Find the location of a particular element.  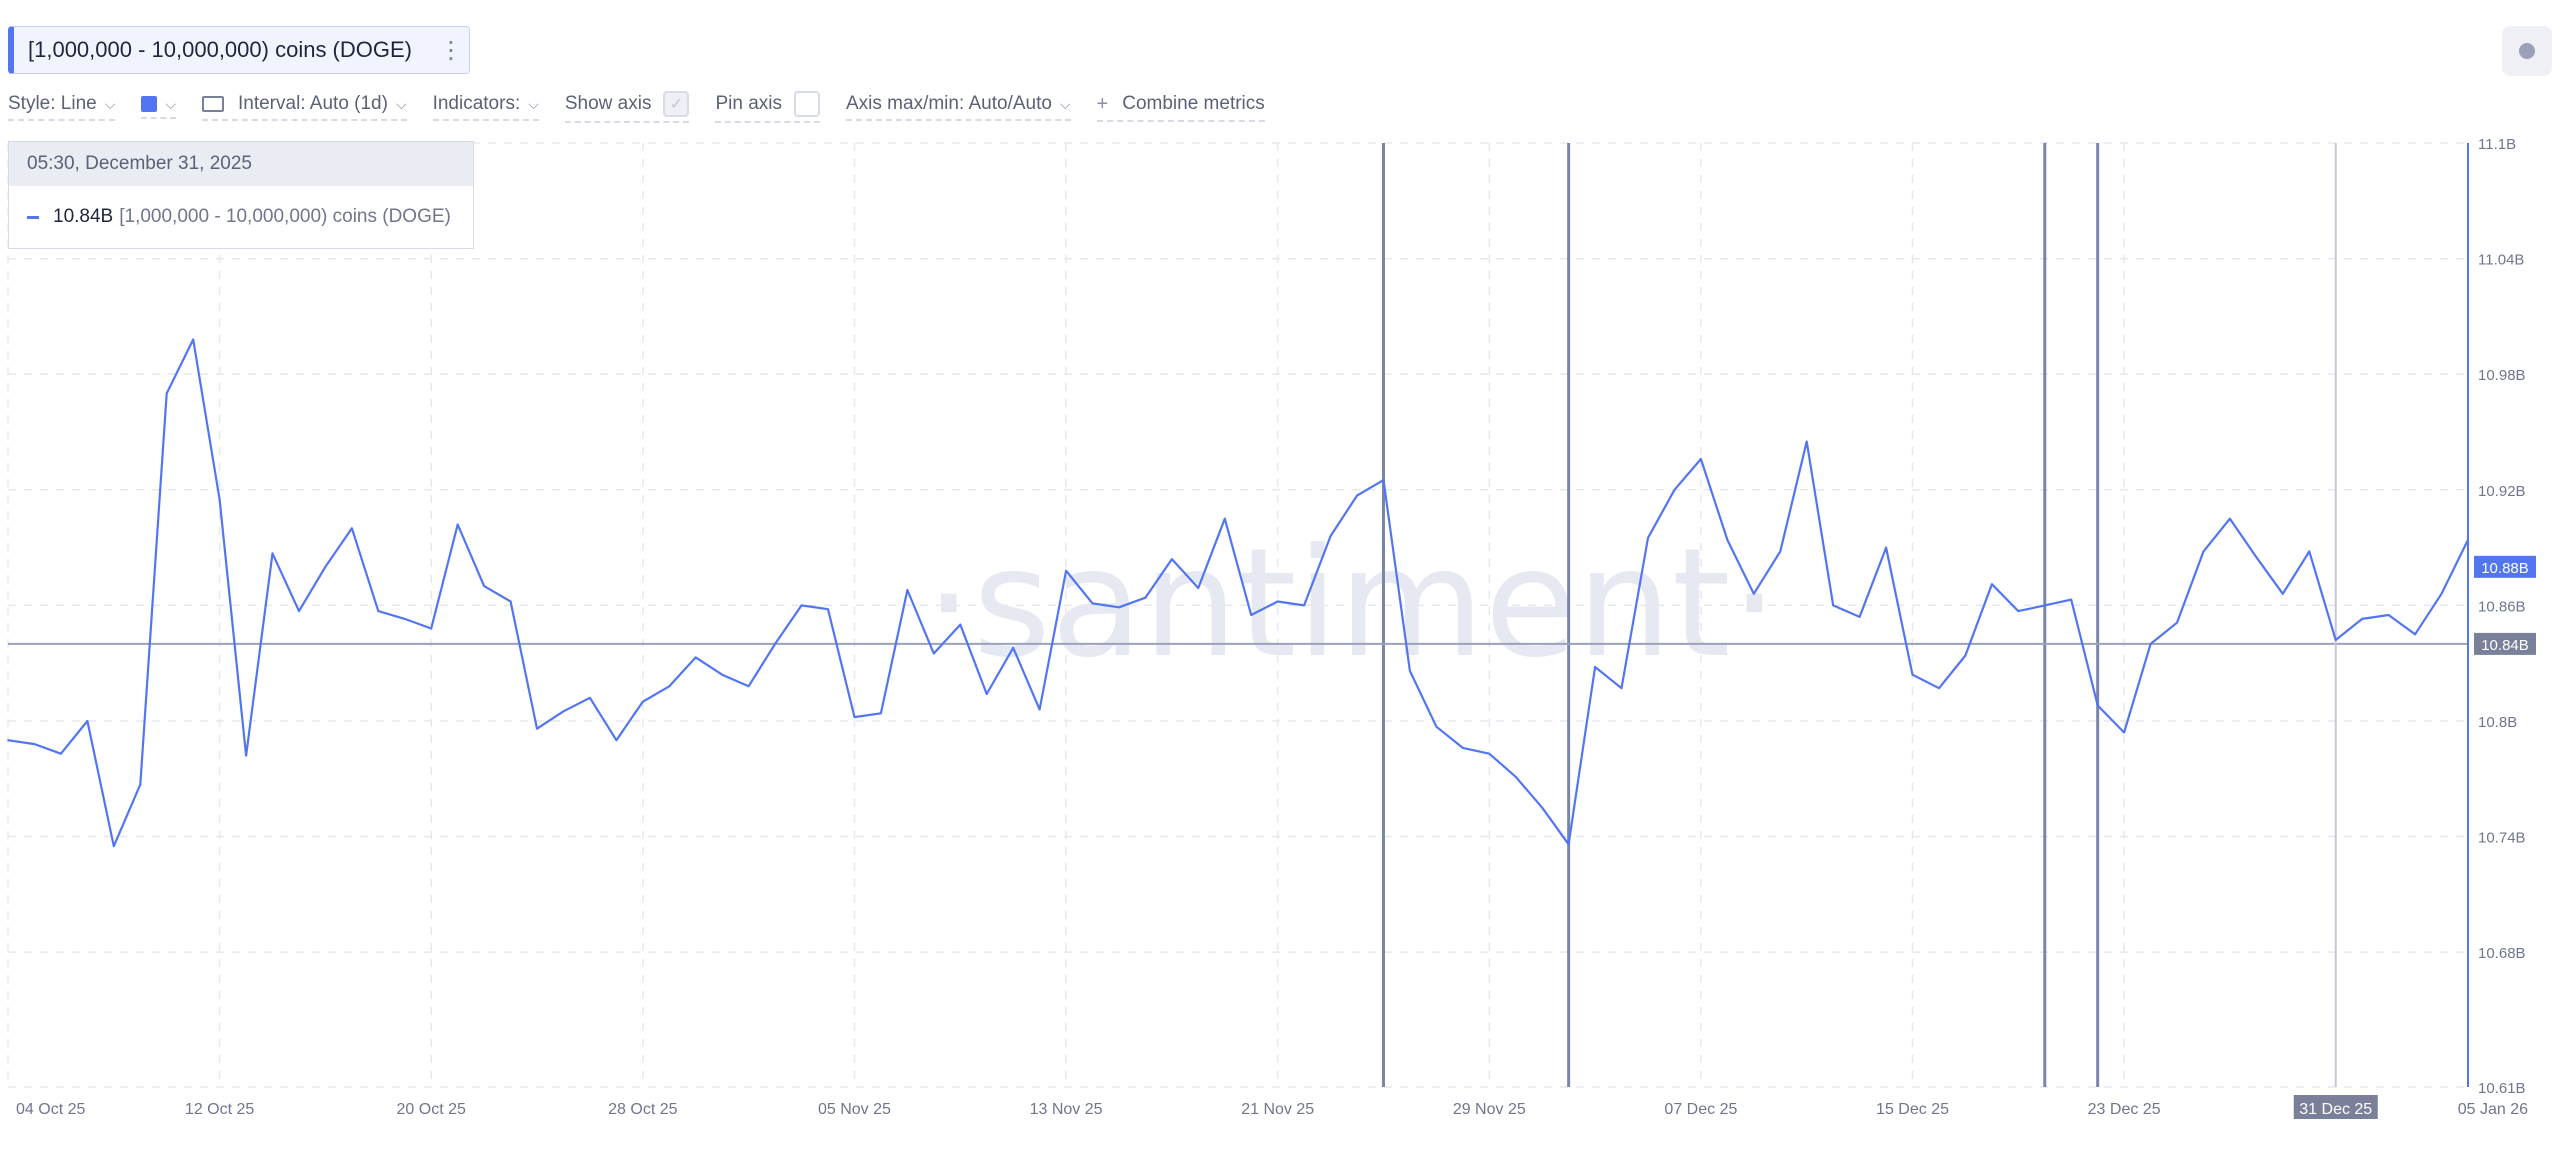

settings-button is located at coordinates (2527, 51).